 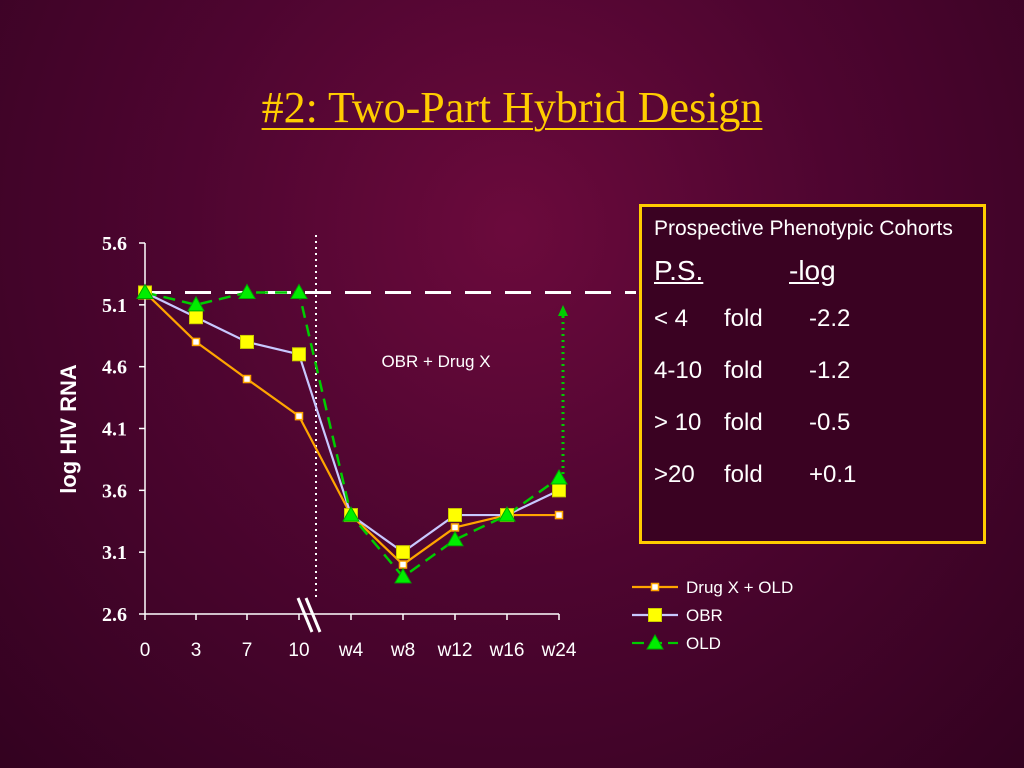 I want to click on series-line-drug-x-old, so click(x=351, y=428).